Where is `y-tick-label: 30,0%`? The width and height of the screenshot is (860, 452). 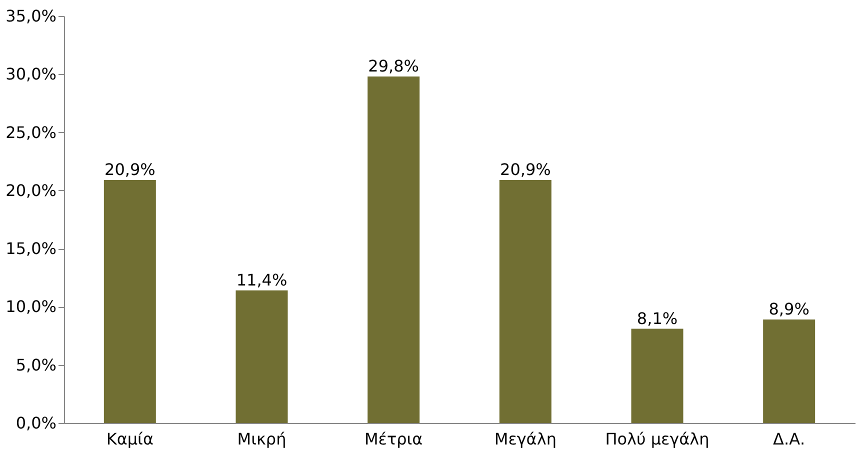 y-tick-label: 30,0% is located at coordinates (31, 74).